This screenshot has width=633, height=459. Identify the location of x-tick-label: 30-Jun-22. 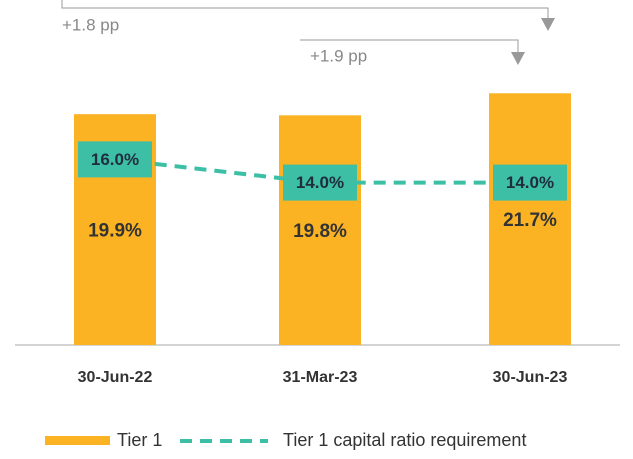
(115, 377).